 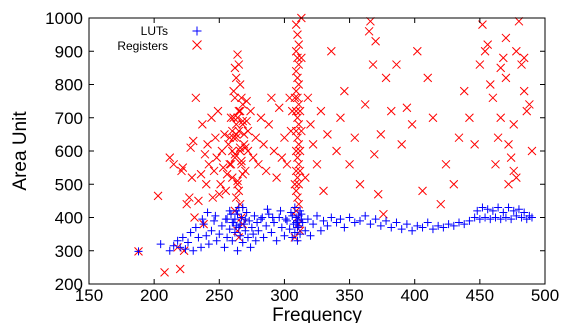 I want to click on y-tick-label: 500, so click(x=69, y=184).